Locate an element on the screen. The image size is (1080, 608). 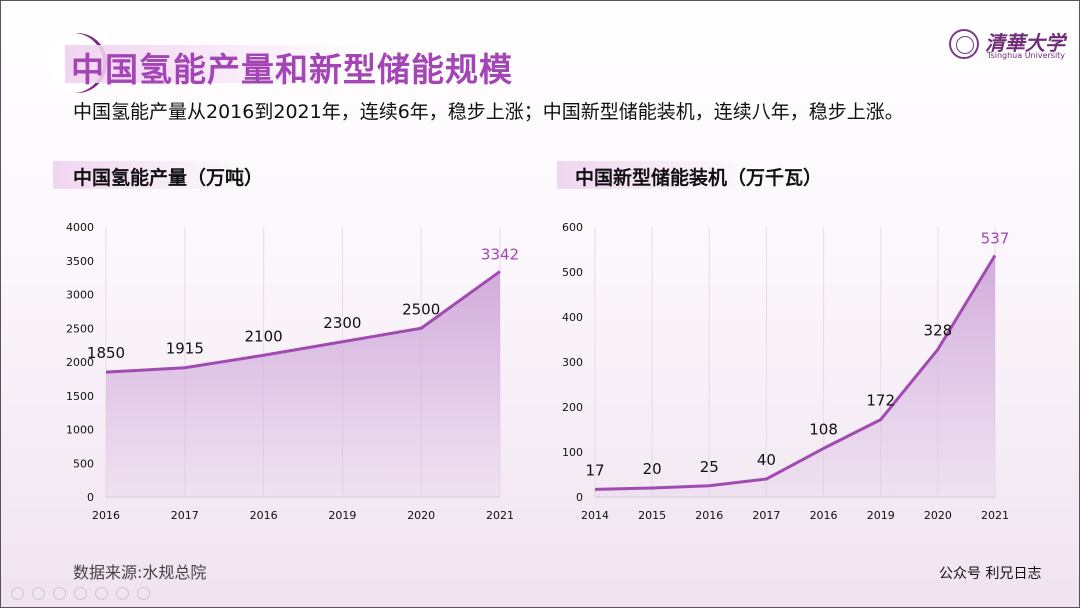
y-tick-label: 200 is located at coordinates (572, 407).